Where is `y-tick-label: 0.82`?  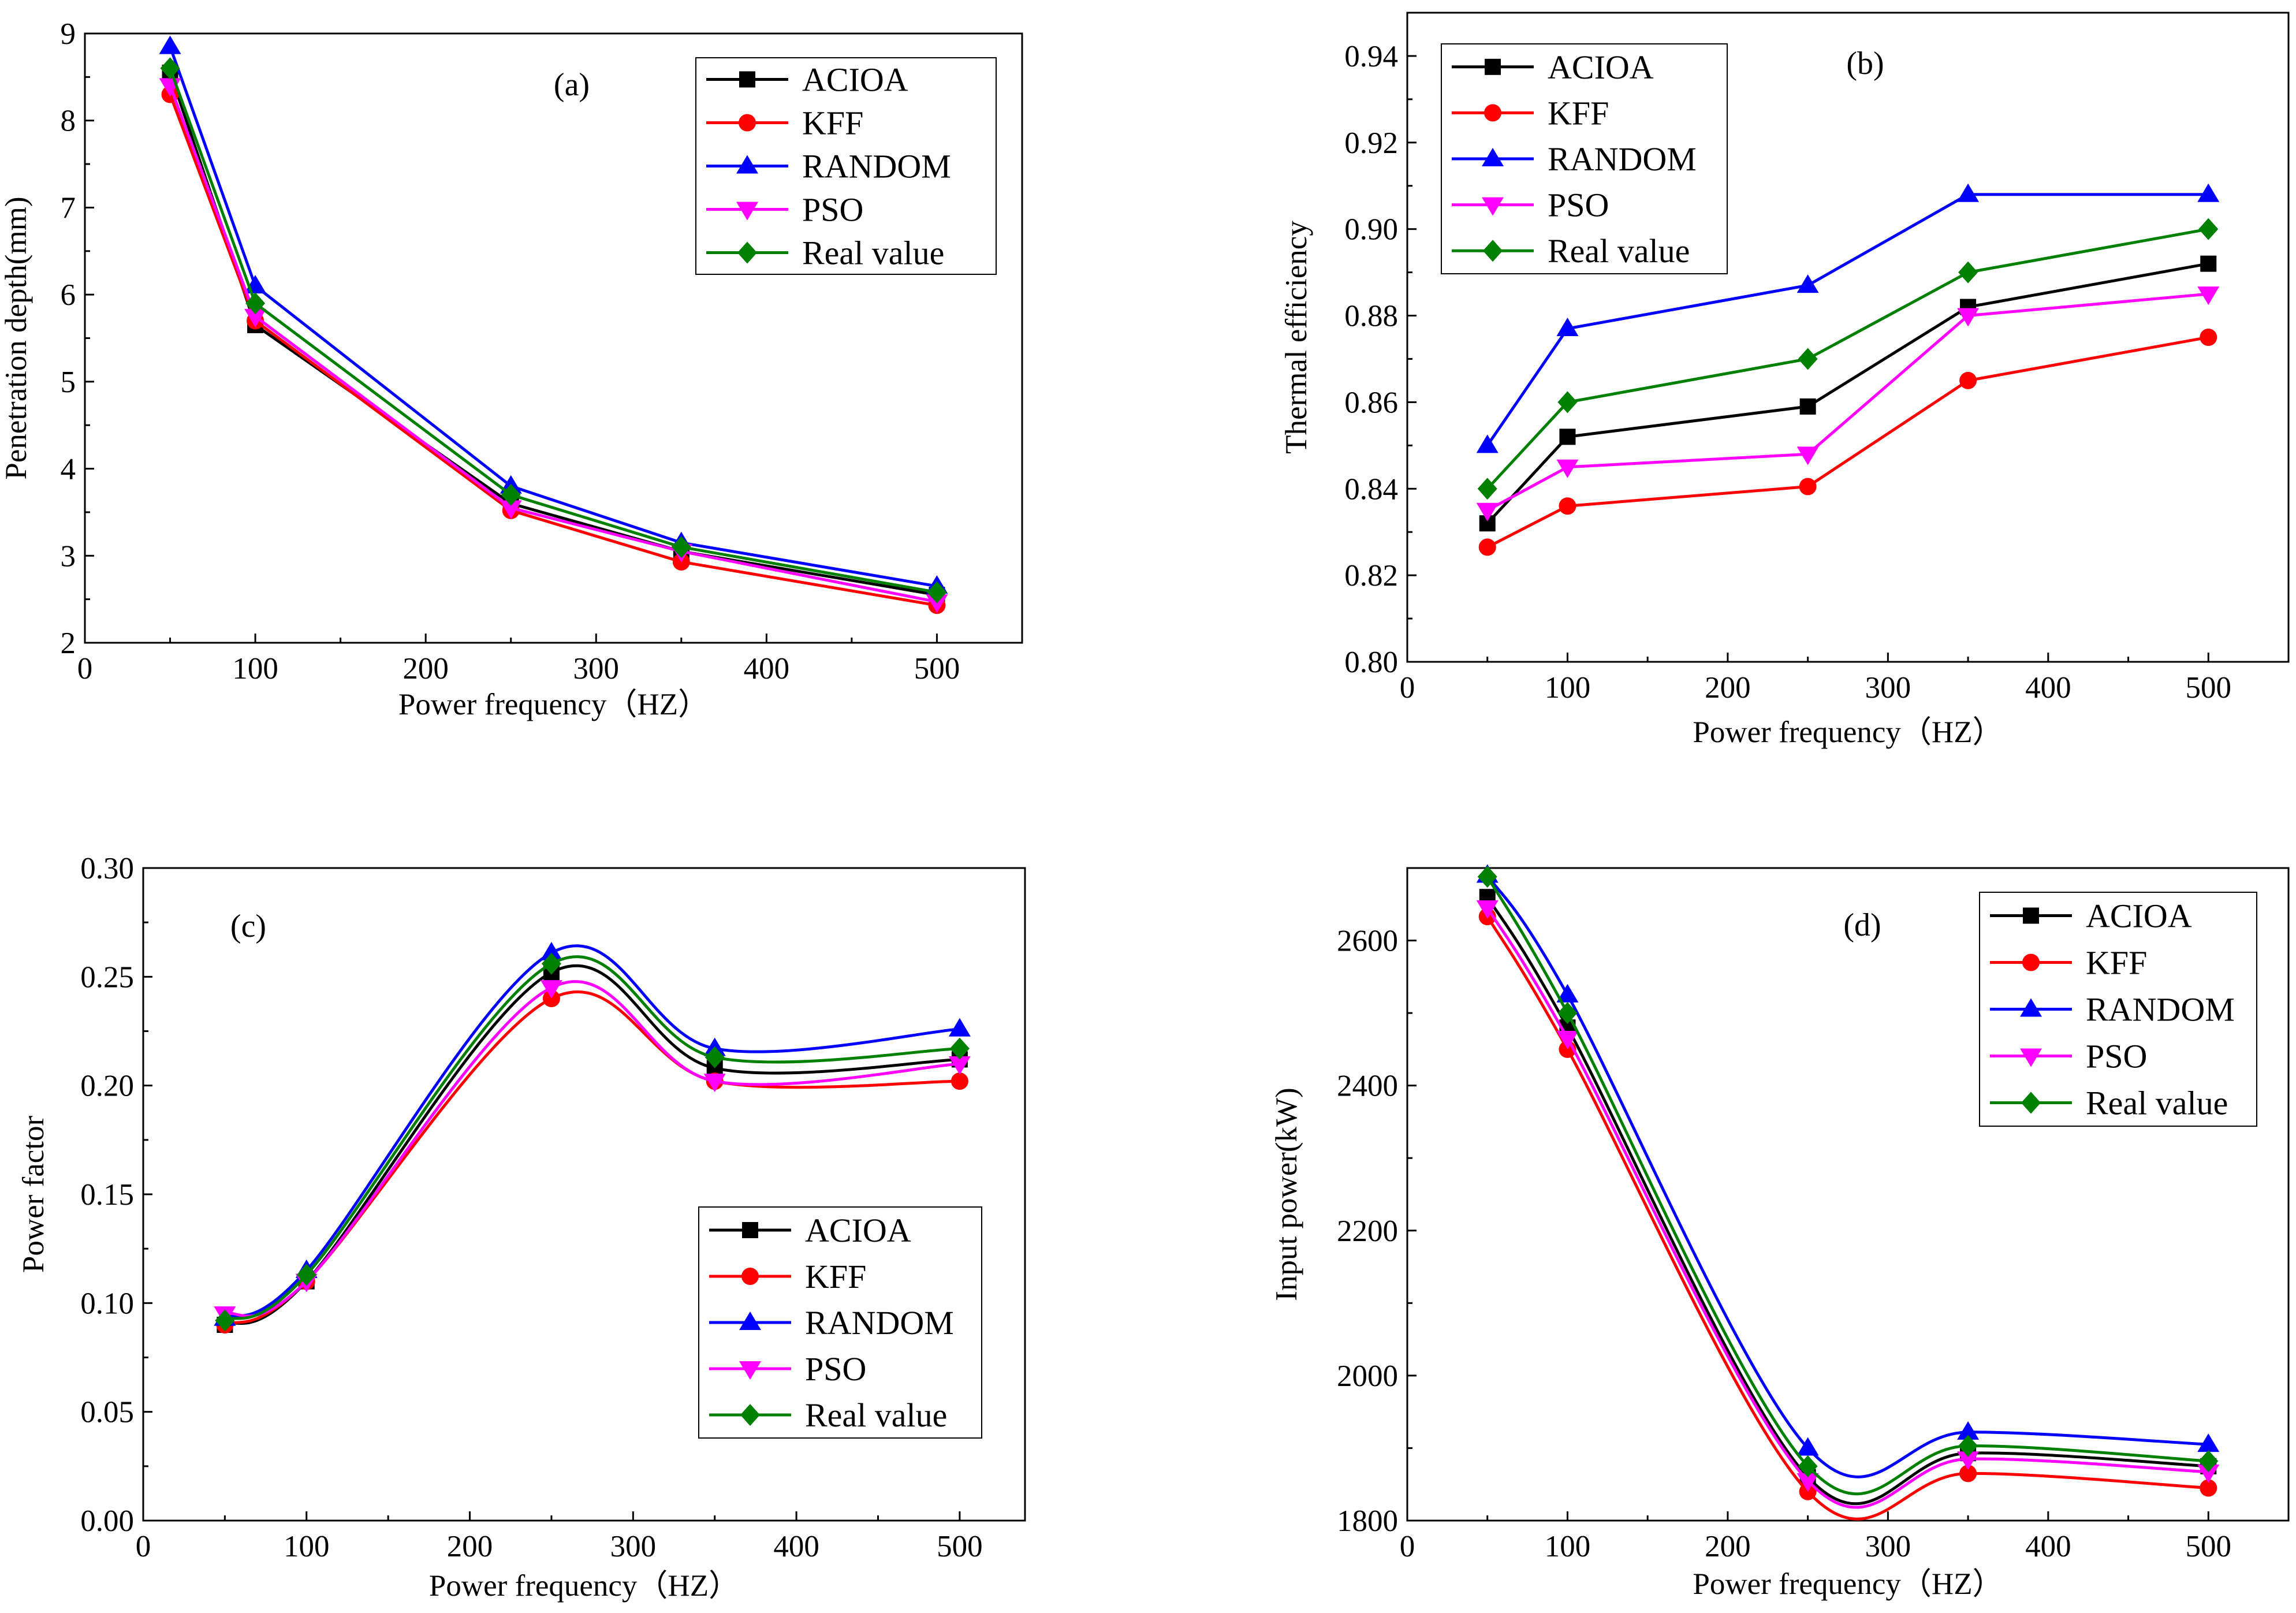 y-tick-label: 0.82 is located at coordinates (1371, 576).